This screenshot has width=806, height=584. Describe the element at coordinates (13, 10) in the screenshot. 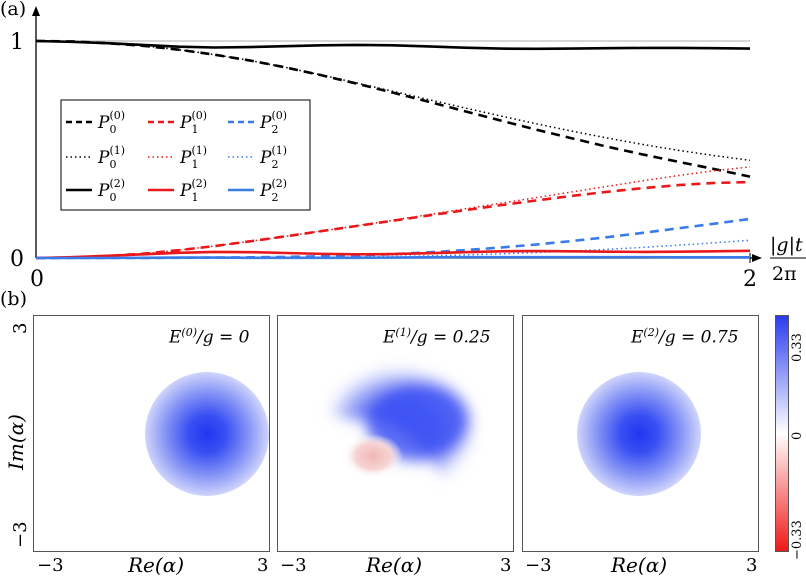

I see `panel-a-label: (a)` at that location.